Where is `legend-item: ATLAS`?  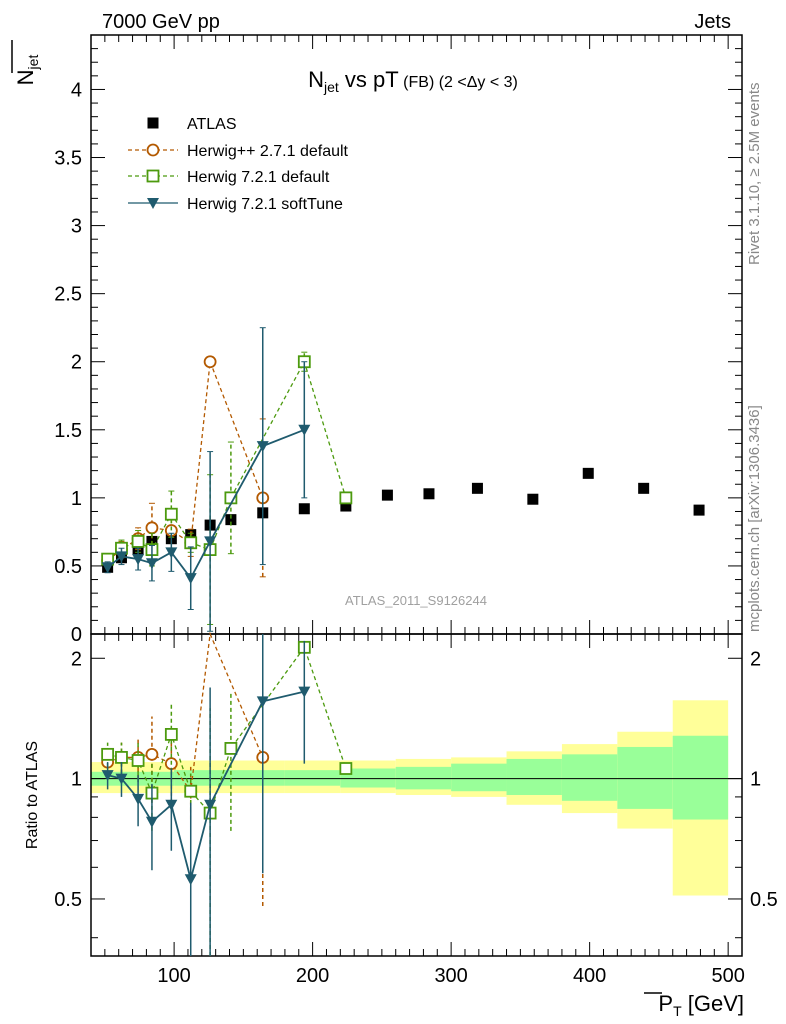
legend-item: ATLAS is located at coordinates (192, 124).